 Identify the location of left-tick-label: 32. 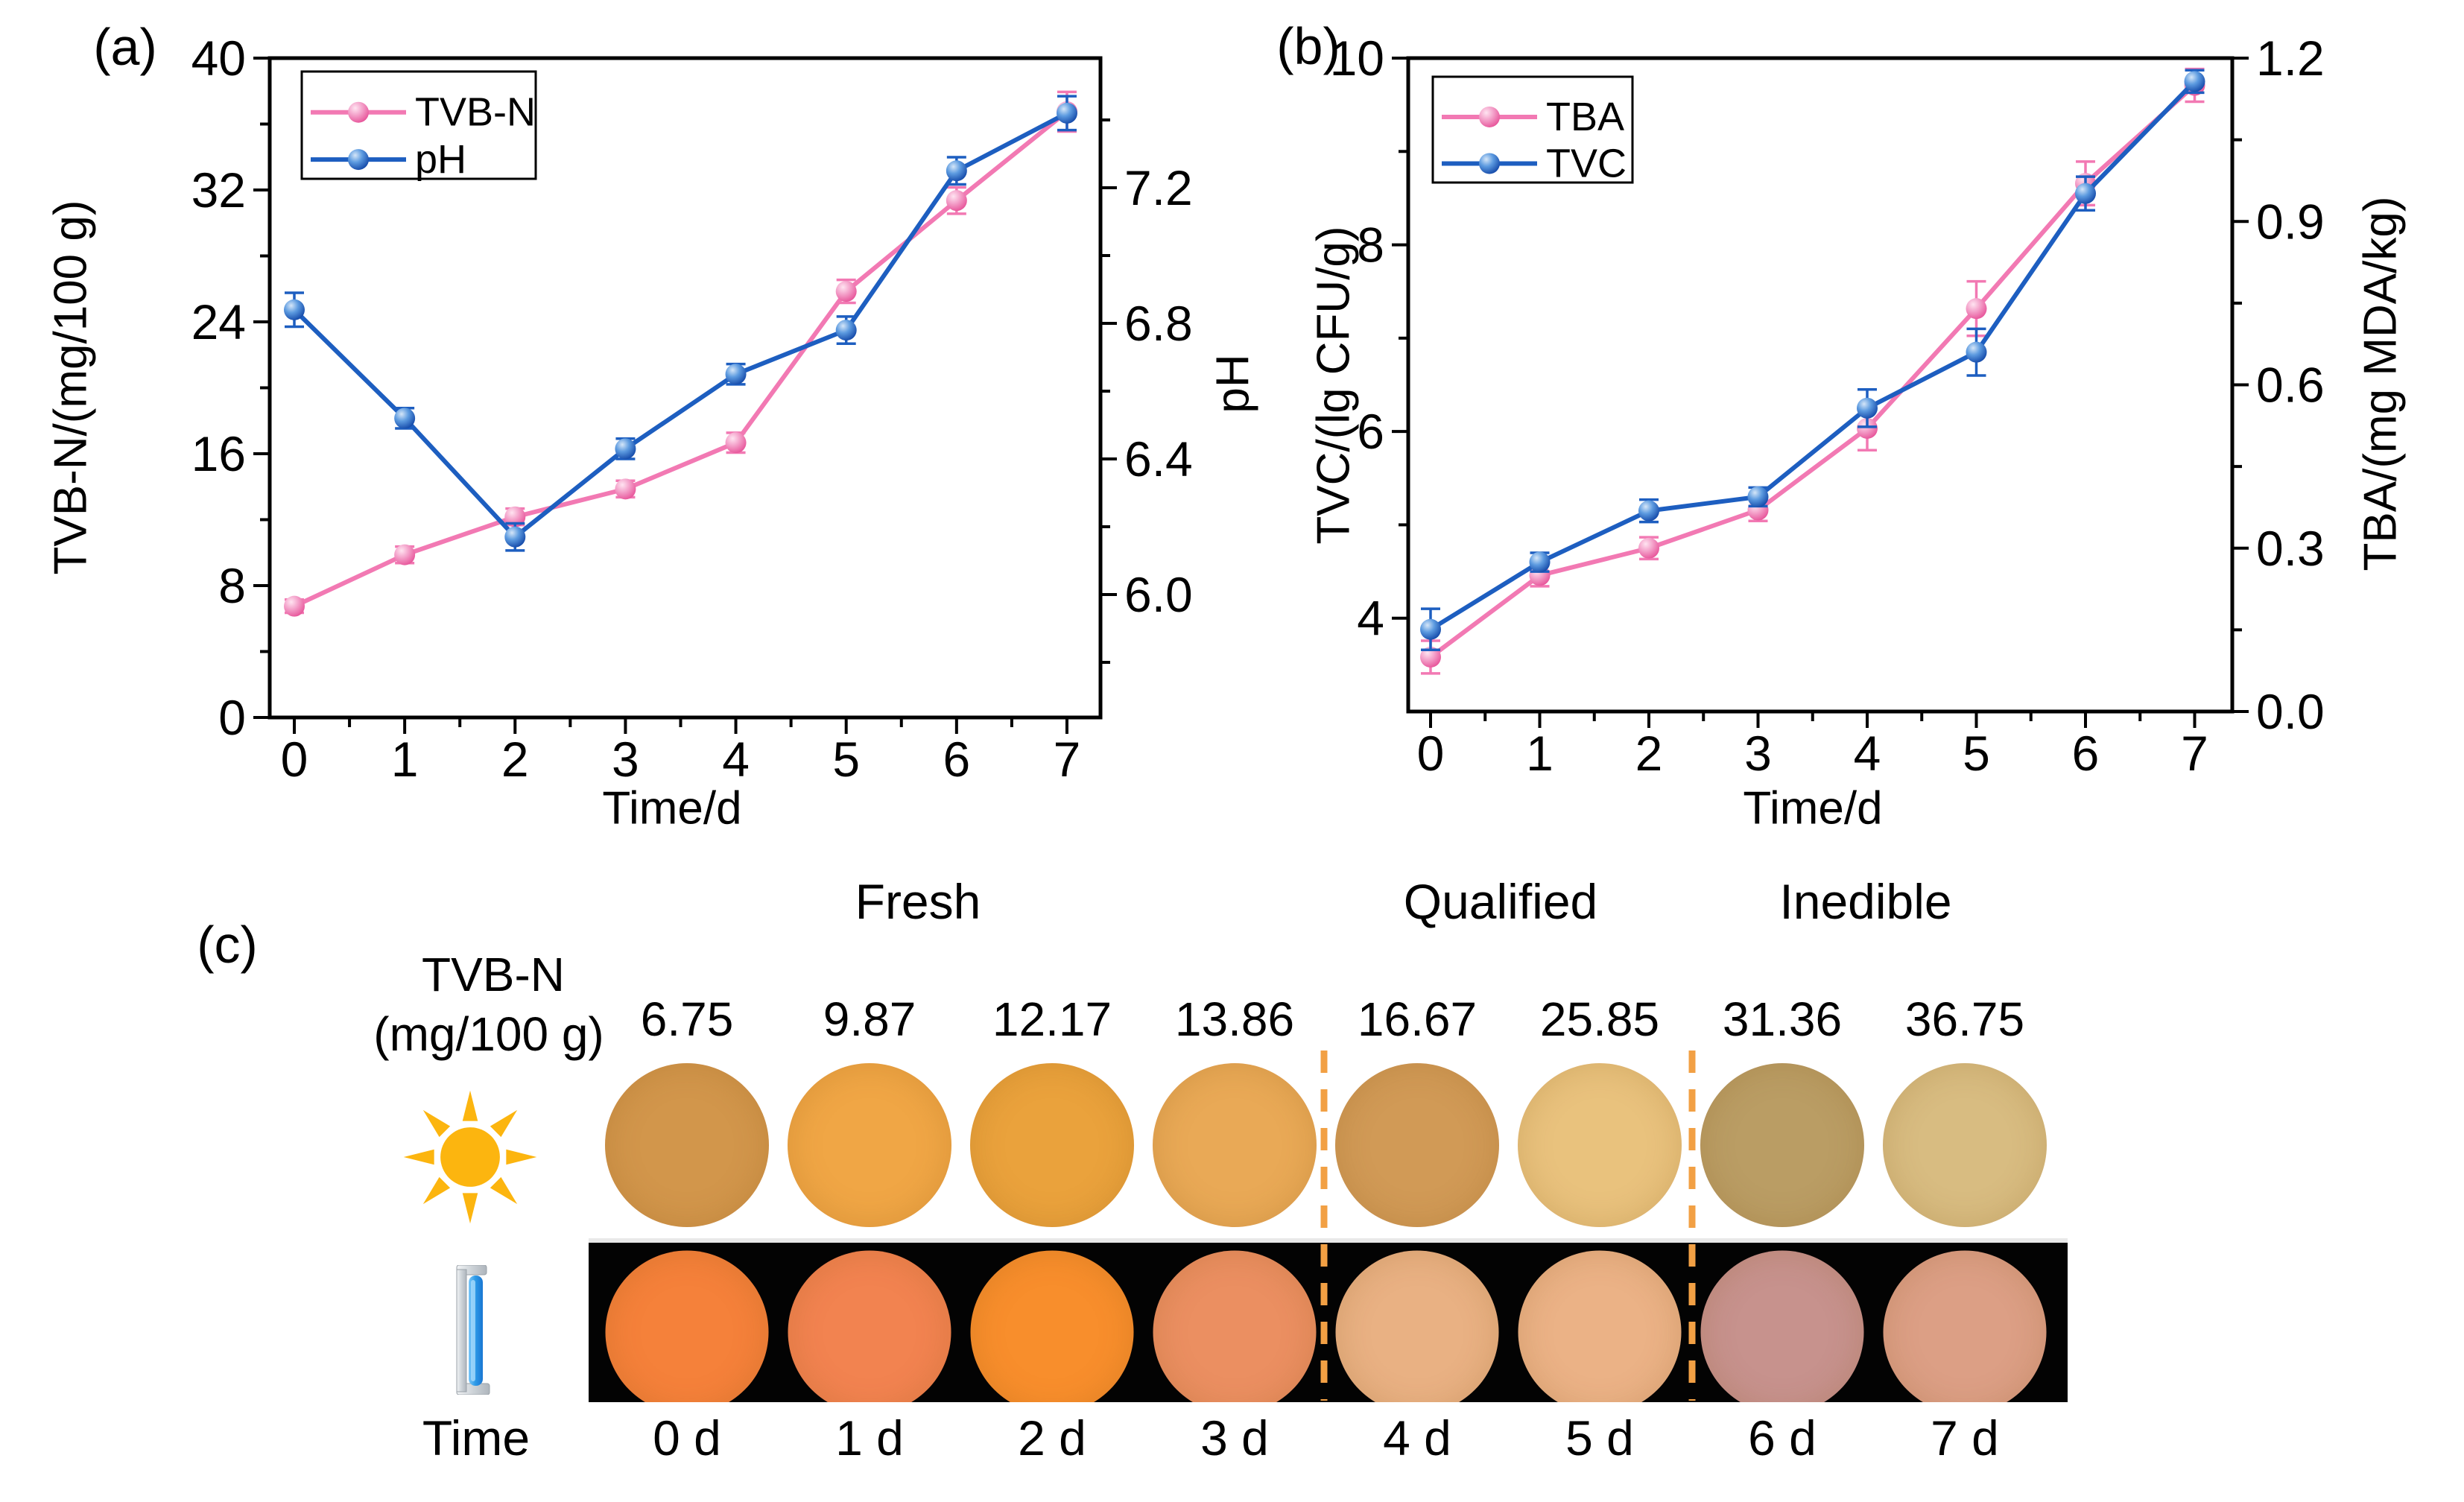
(218, 190).